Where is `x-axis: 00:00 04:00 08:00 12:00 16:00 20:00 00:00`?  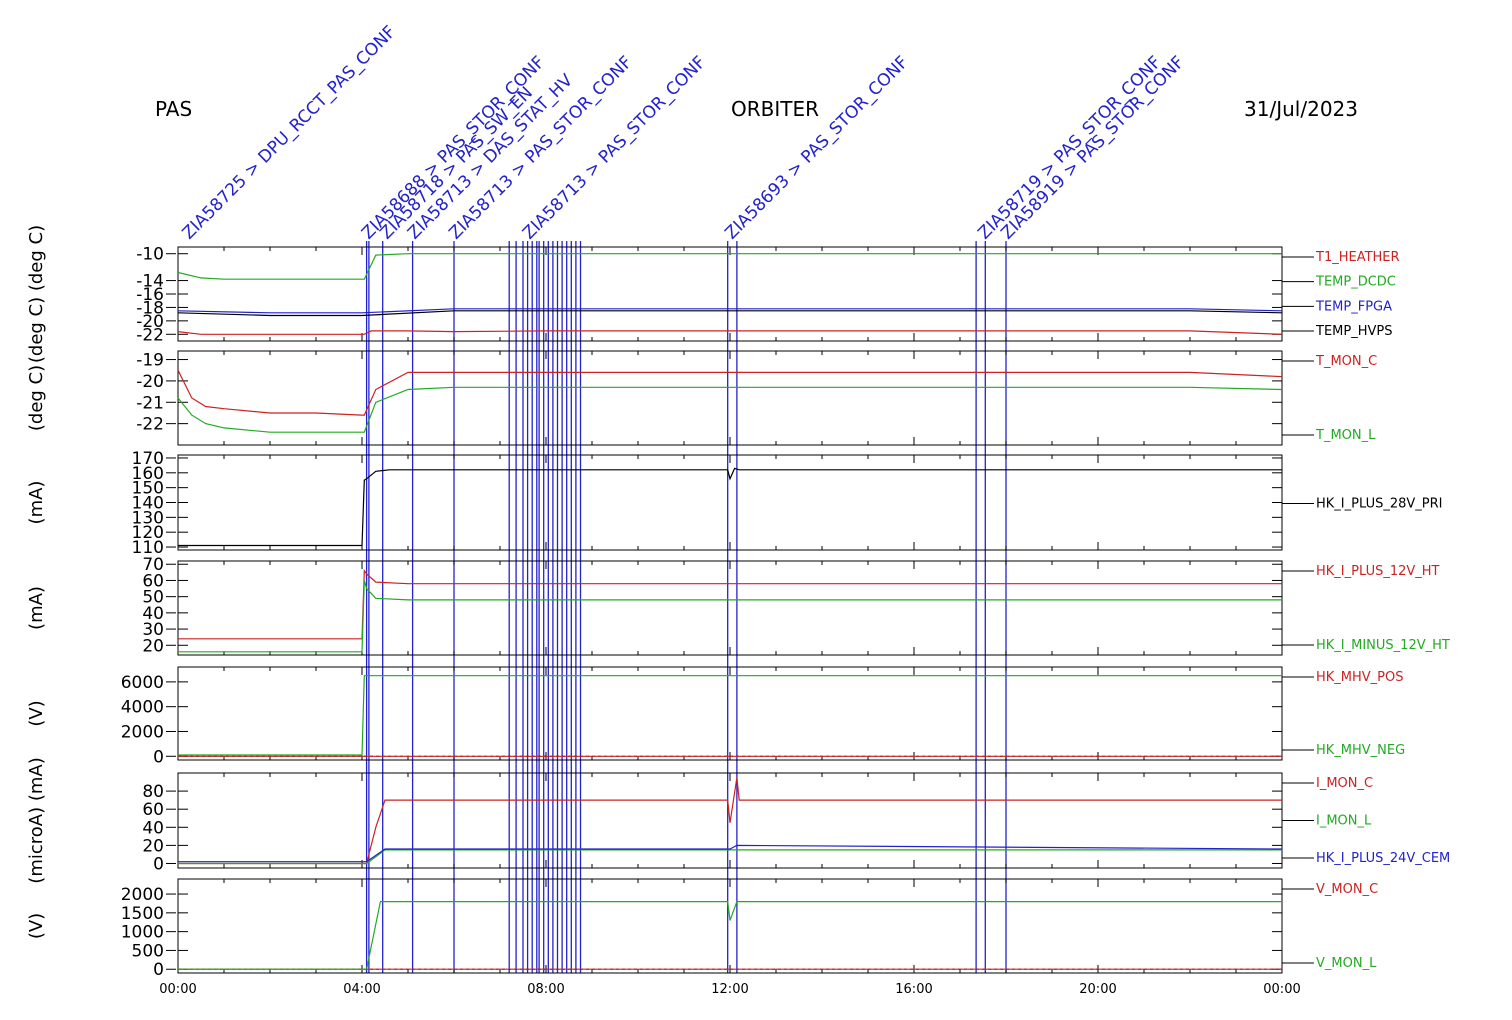 x-axis: 00:00 04:00 08:00 12:00 16:00 20:00 00:00 is located at coordinates (729, 989).